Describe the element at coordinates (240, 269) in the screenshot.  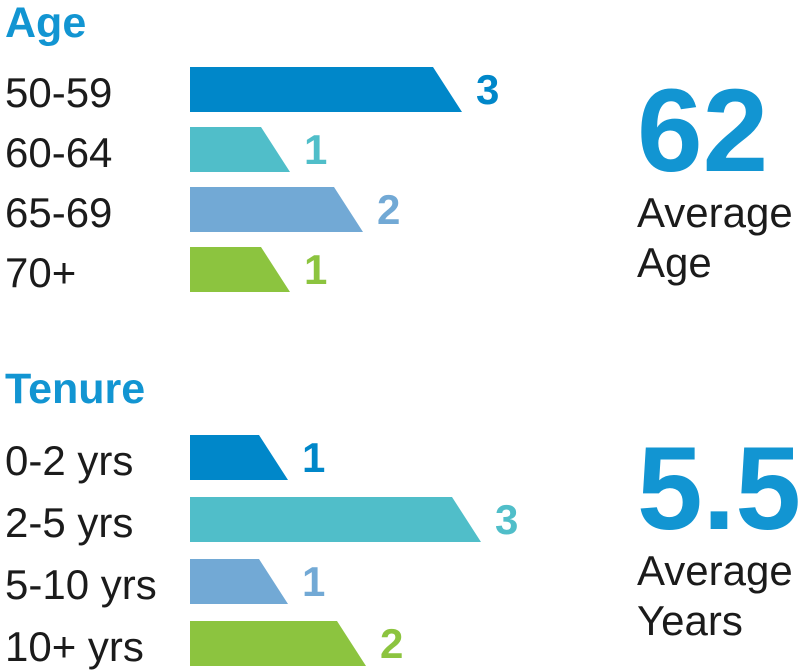
I see `bar-70-plus` at that location.